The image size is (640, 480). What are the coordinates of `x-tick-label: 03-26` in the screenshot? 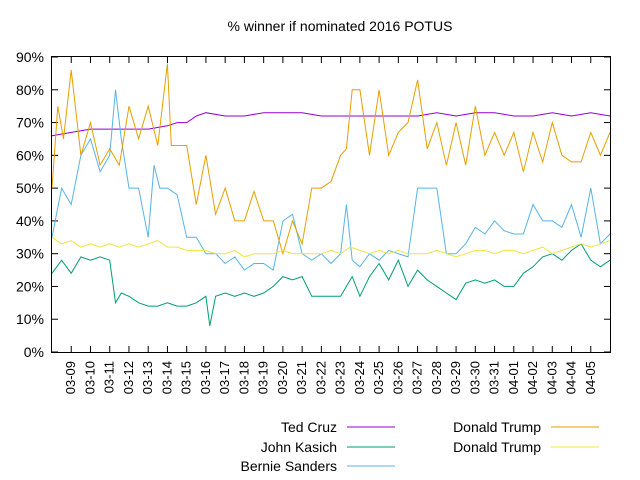 It's located at (397, 377).